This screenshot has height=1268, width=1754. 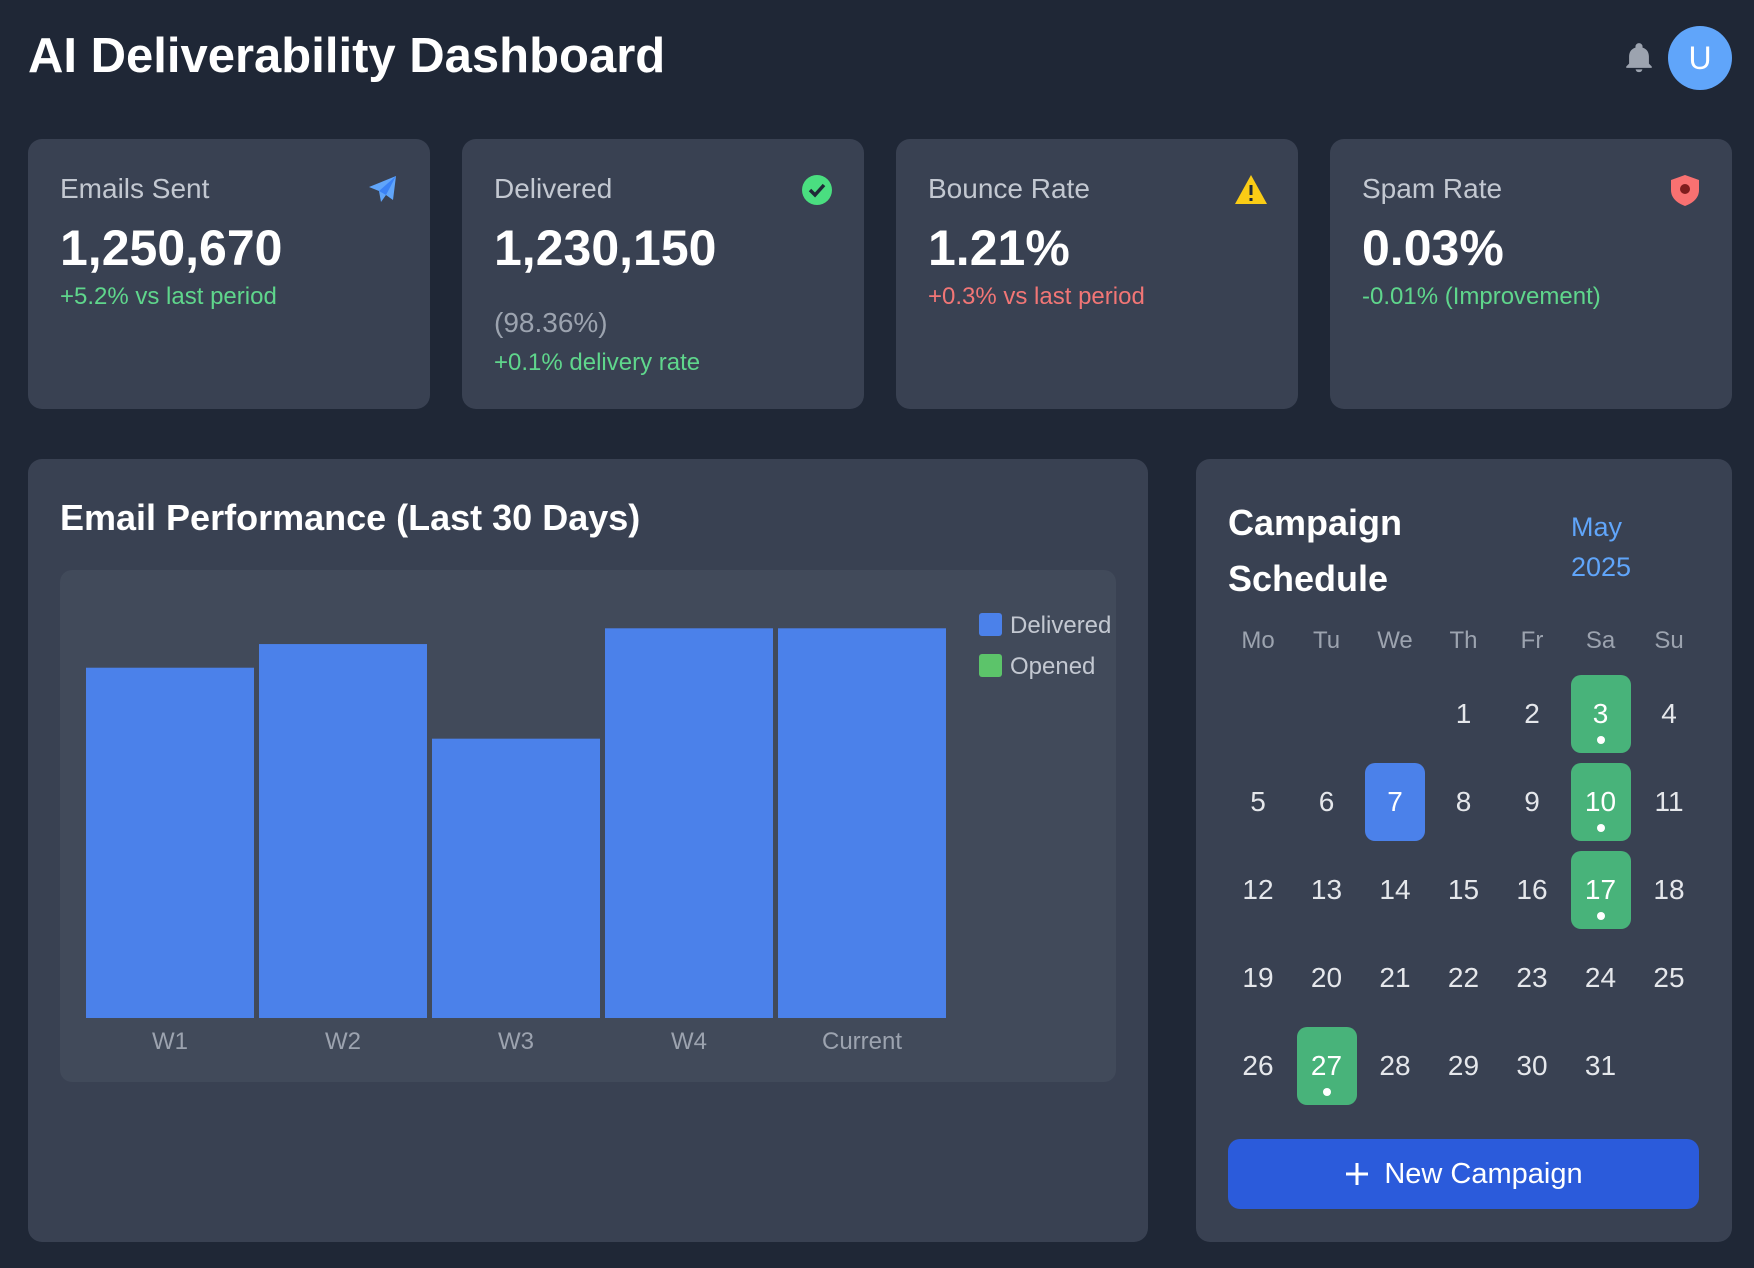 What do you see at coordinates (135, 188) in the screenshot?
I see `card-label: Emails Sent` at bounding box center [135, 188].